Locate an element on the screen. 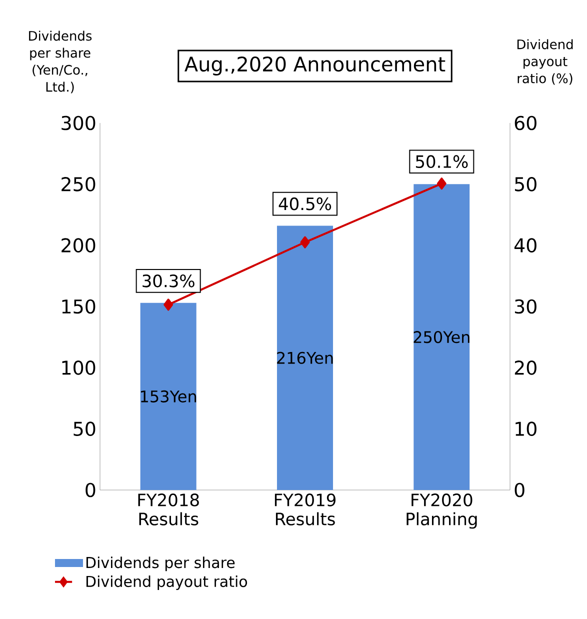  y-tick-label: 150 is located at coordinates (79, 306).